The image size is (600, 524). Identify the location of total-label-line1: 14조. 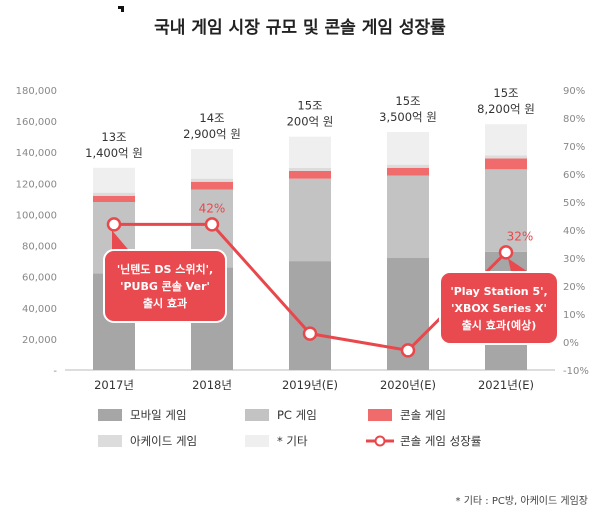
(211, 118).